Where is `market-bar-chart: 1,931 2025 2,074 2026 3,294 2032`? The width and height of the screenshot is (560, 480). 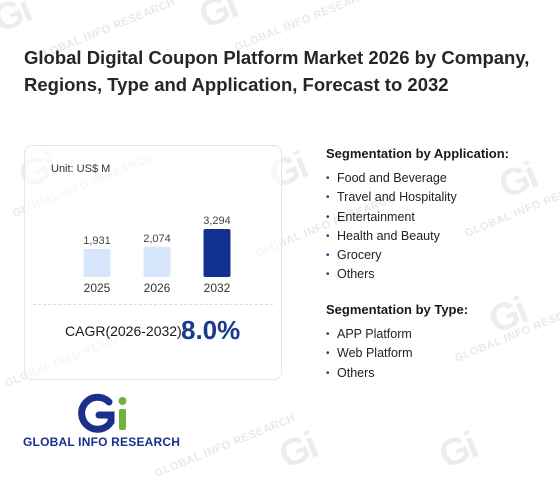 market-bar-chart: 1,931 2025 2,074 2026 3,294 2032 is located at coordinates (157, 255).